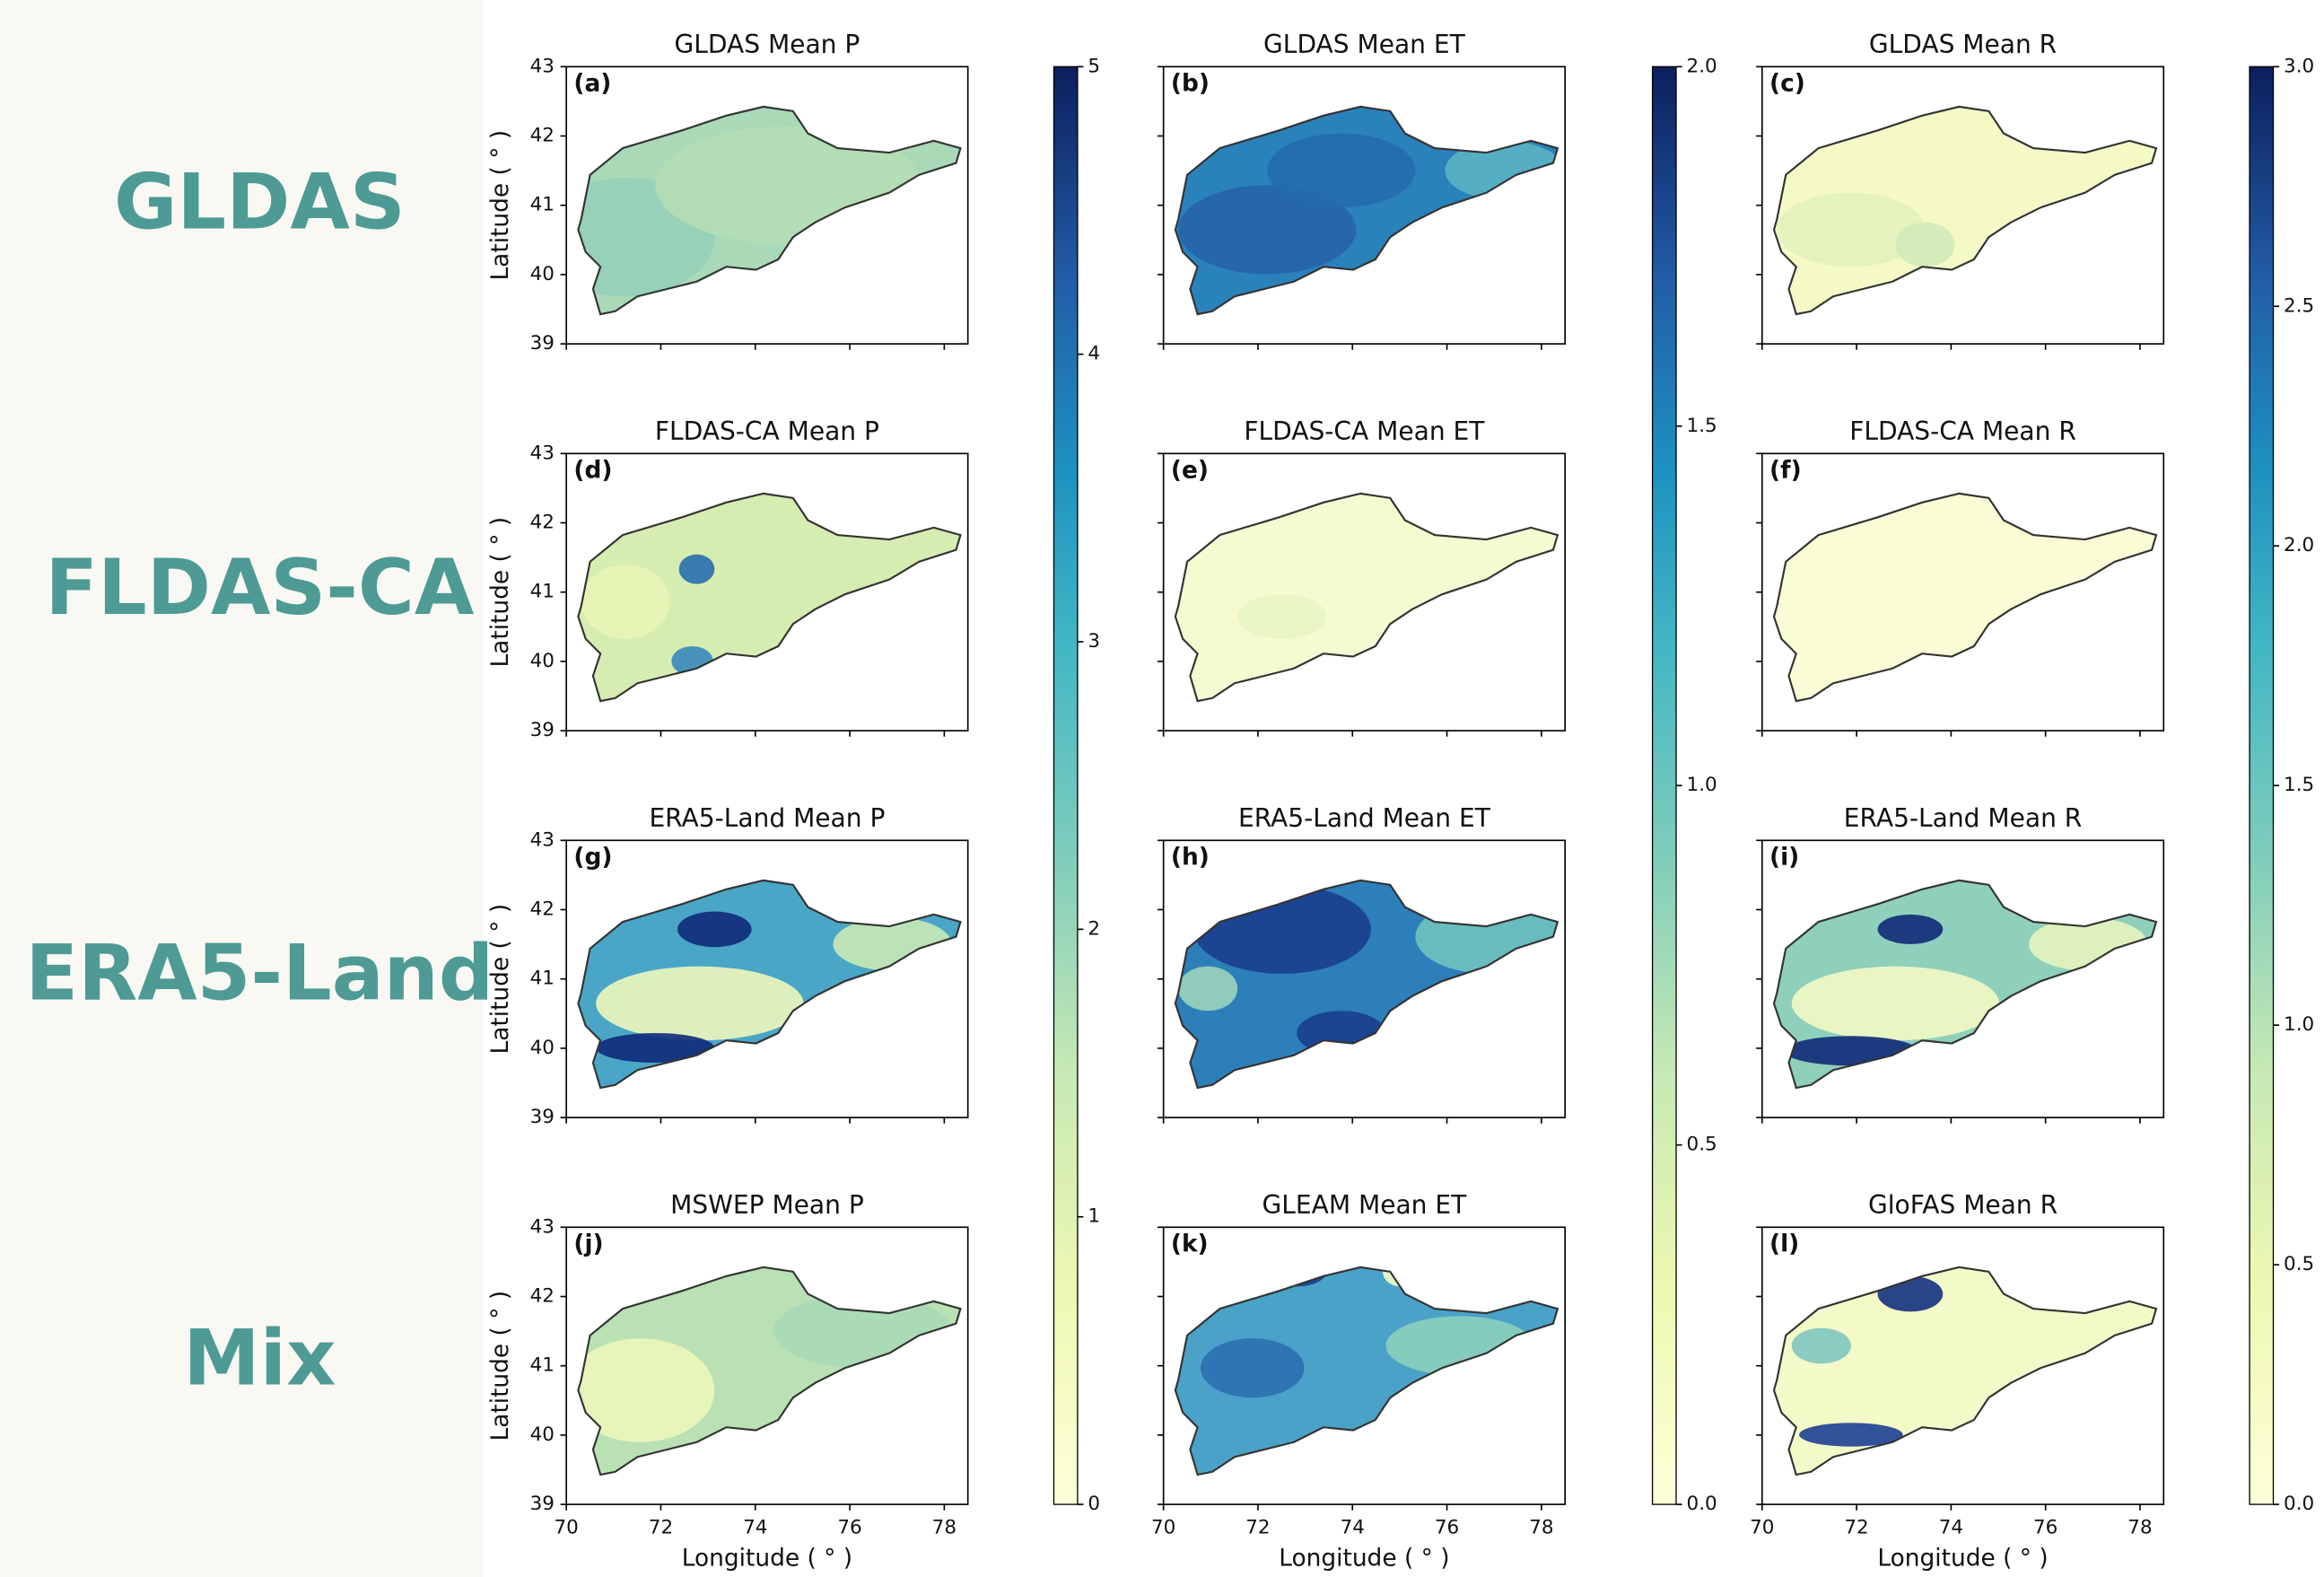  What do you see at coordinates (260, 203) in the screenshot?
I see `row-label: GLDAS` at bounding box center [260, 203].